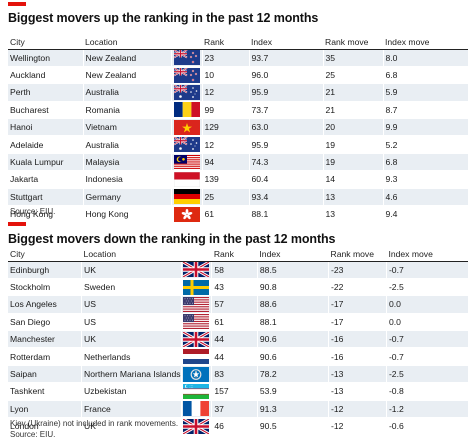 Image resolution: width=474 pixels, height=444 pixels. I want to click on fr-flag-icon, so click(196, 409).